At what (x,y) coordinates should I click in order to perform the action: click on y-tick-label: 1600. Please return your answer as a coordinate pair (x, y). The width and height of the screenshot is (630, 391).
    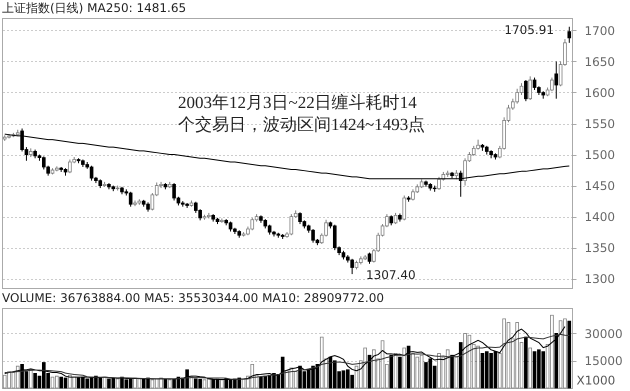
    Looking at the image, I should click on (600, 93).